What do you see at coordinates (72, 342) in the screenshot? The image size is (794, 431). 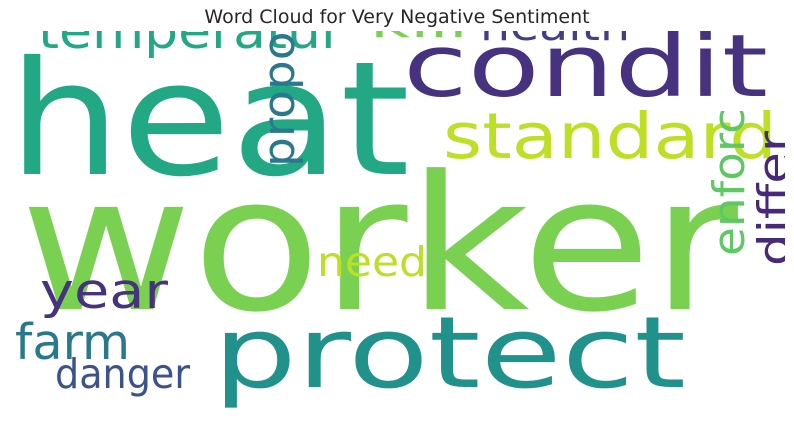 I see `word-farm: farm` at bounding box center [72, 342].